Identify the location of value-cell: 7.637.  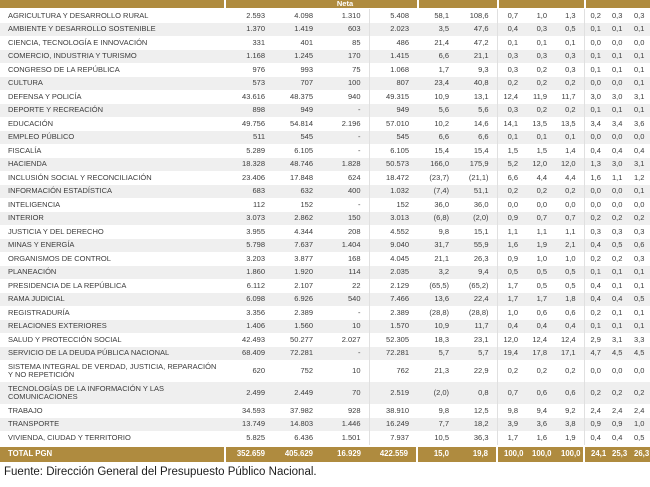
(297, 245).